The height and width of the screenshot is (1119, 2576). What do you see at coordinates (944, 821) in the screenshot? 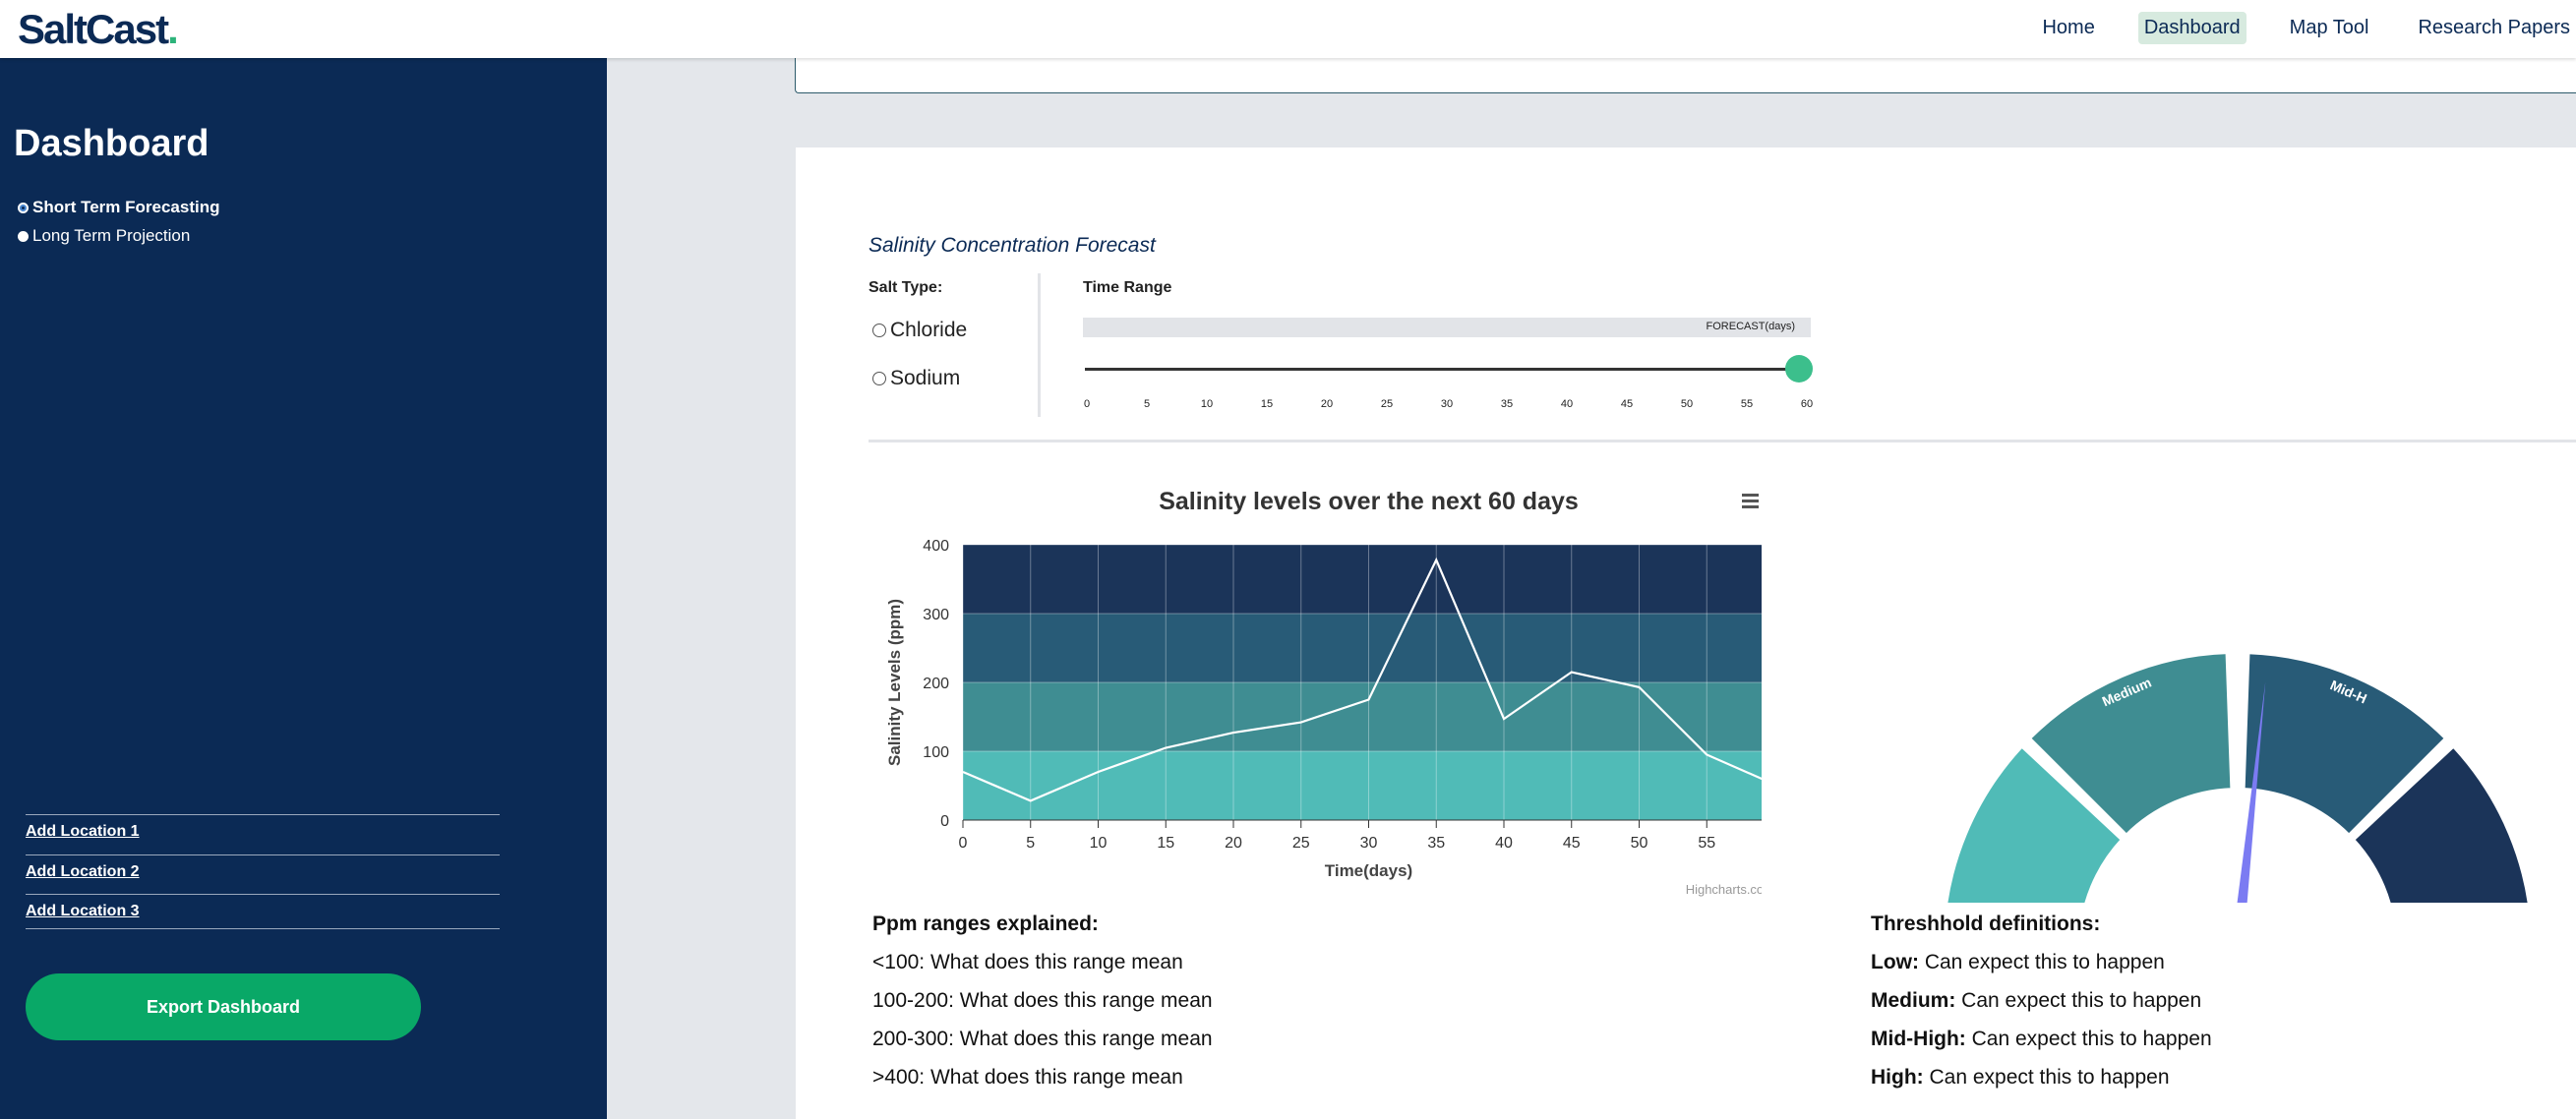
I see `y-tick-label: 0` at bounding box center [944, 821].